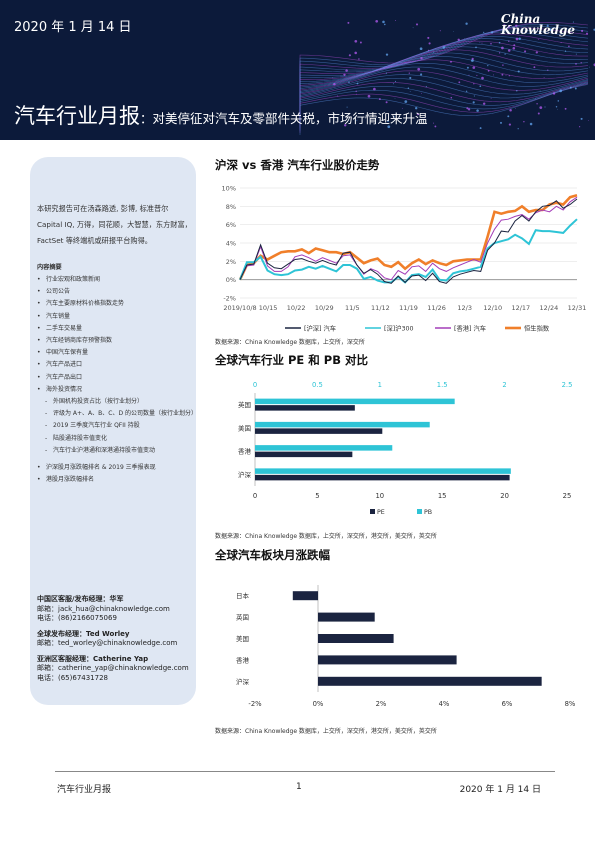  Describe the element at coordinates (290, 341) in the screenshot. I see `line-chart-source: 数据来源：China Knowledge 数据库，上交所，深交所` at that location.